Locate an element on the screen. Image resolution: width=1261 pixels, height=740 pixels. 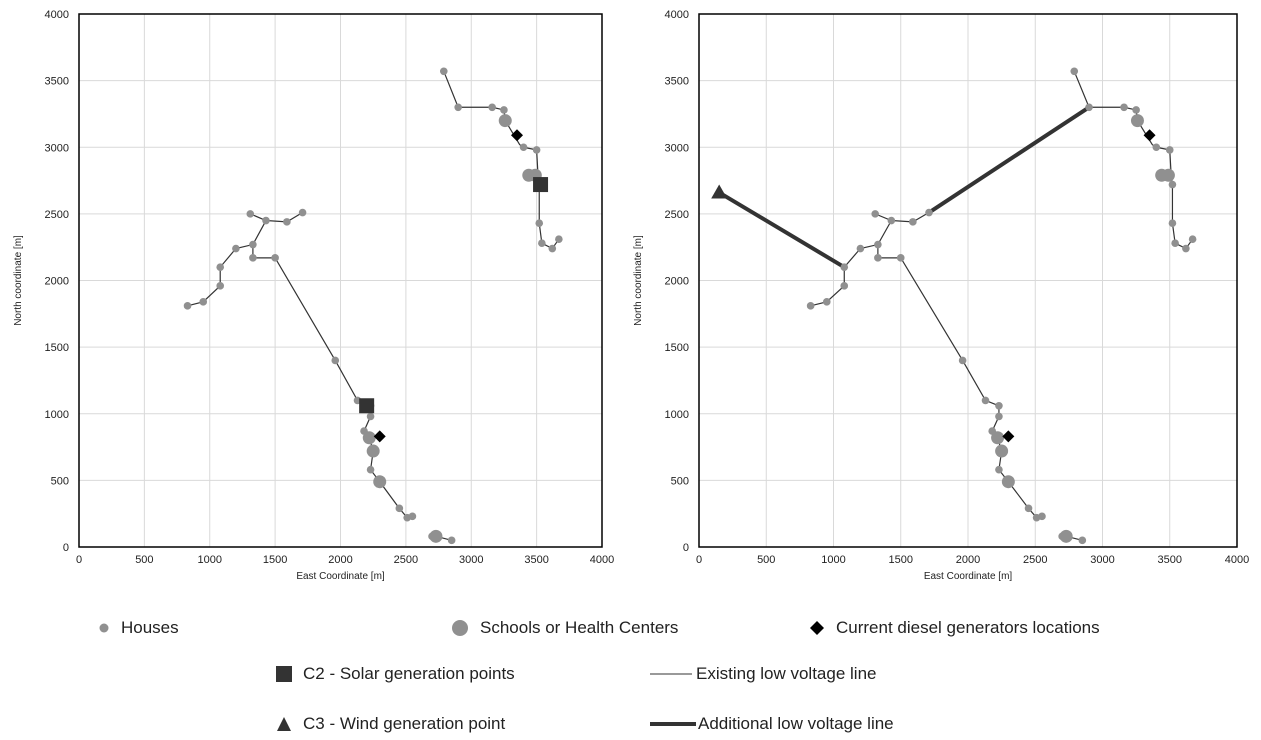
y-tick-label: 3000 is located at coordinates (57, 148).